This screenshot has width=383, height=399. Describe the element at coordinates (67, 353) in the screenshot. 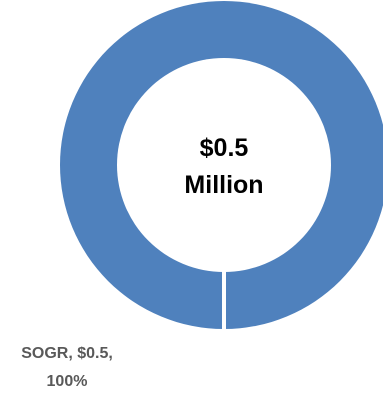

I see `slice-label-line-1: SOGR, $0.5,` at that location.